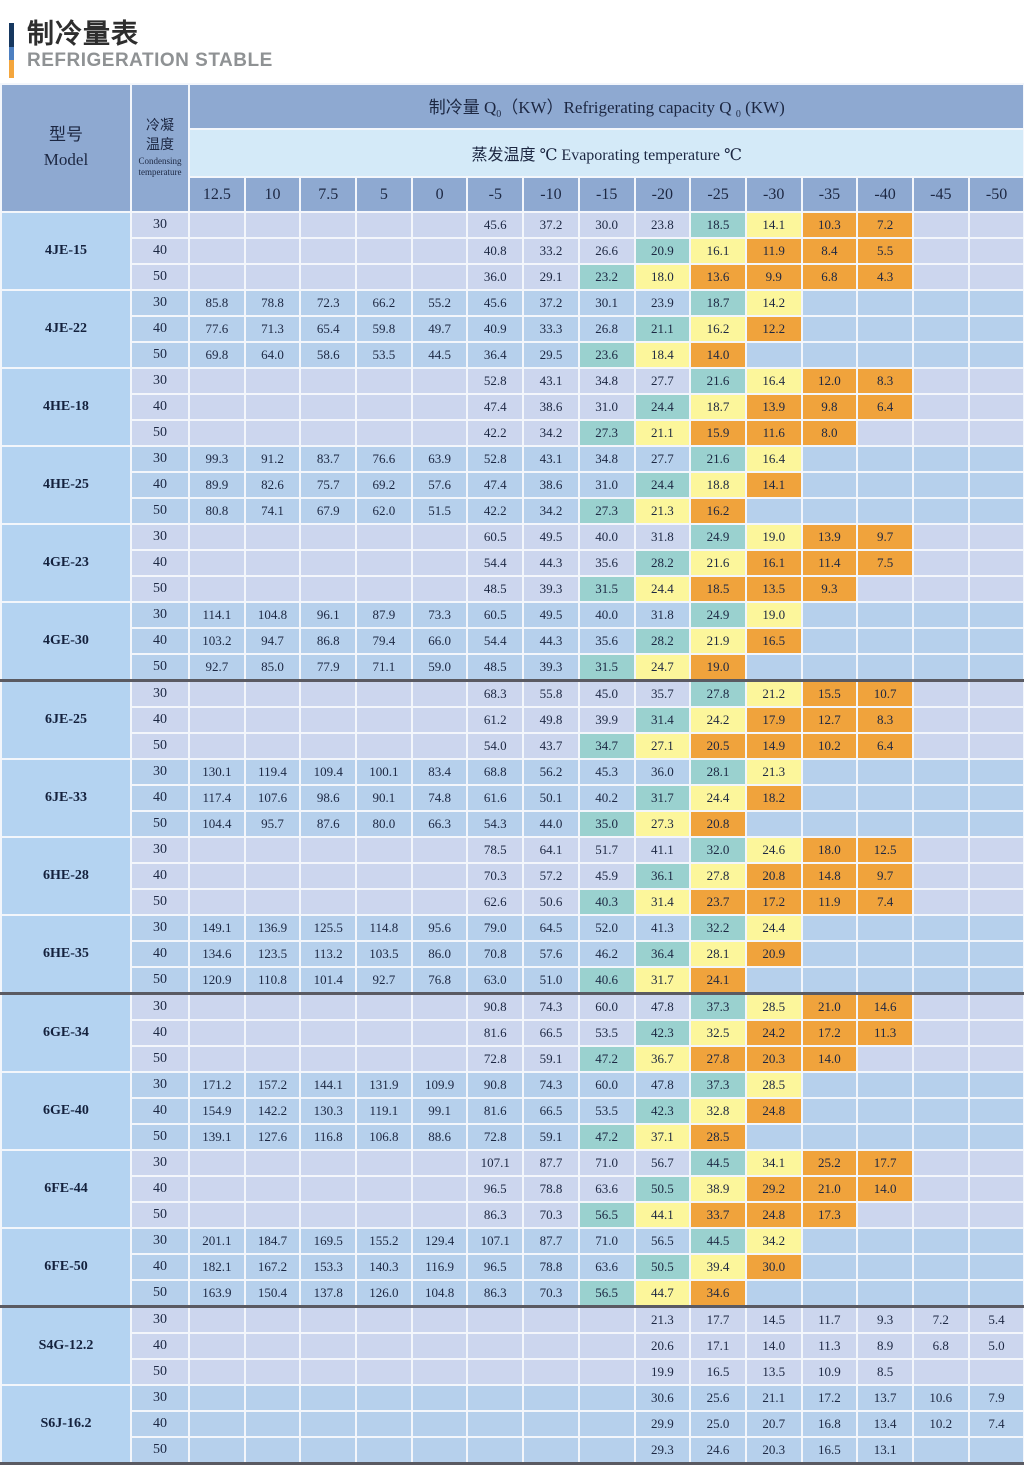  I want to click on capacity-cell: 7.5, so click(885, 563).